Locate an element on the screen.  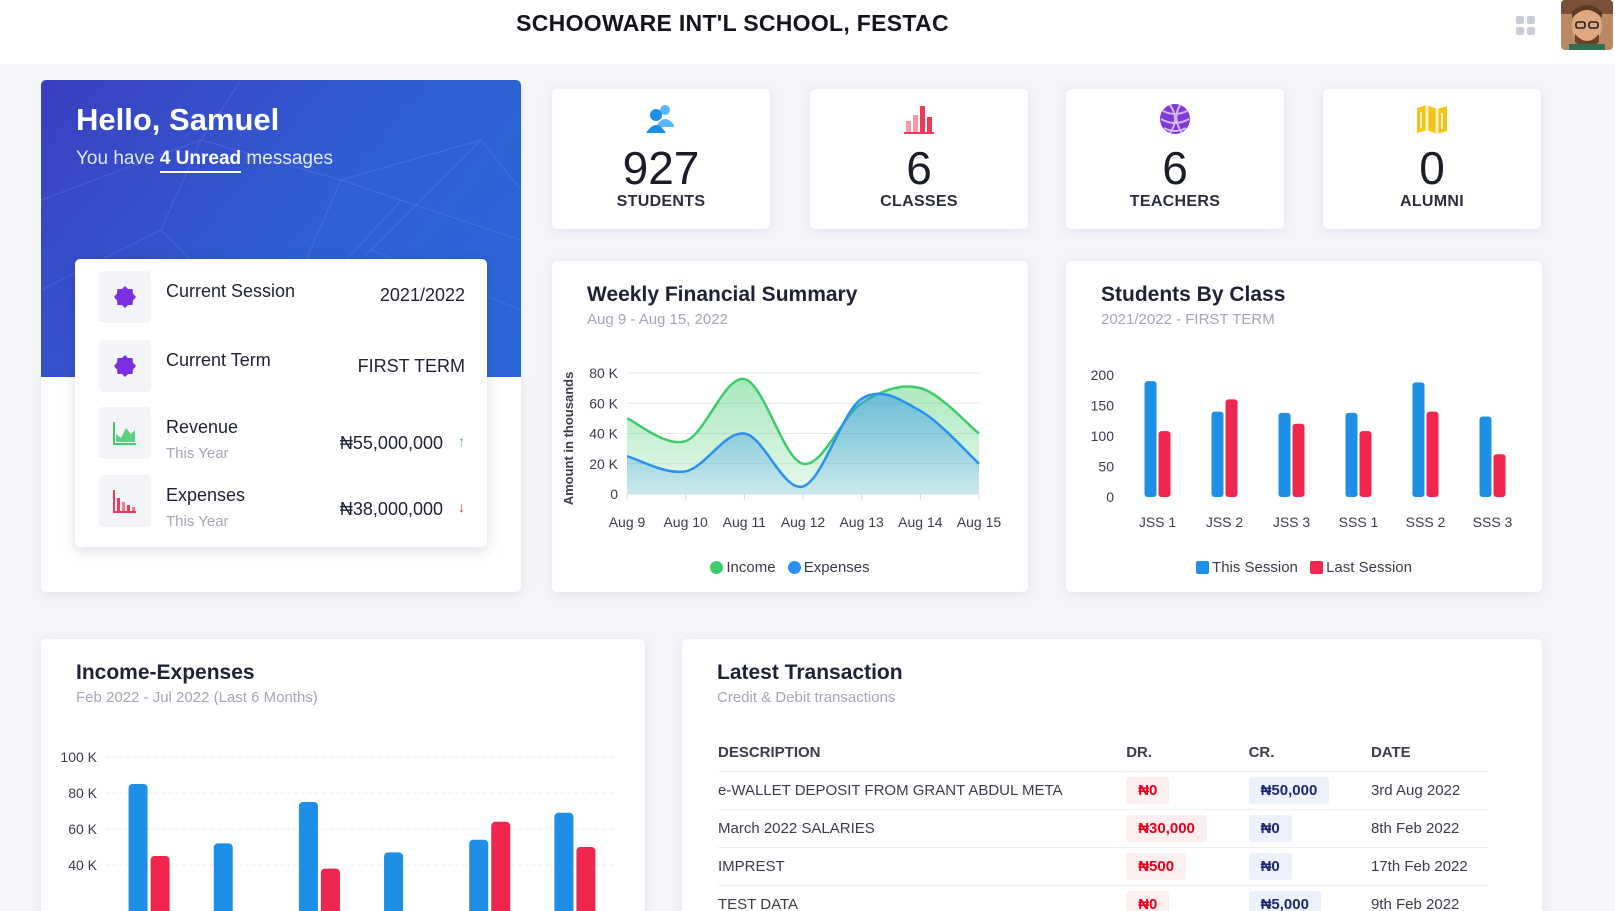
classes-stat-card: 6 CLASSES is located at coordinates (919, 159).